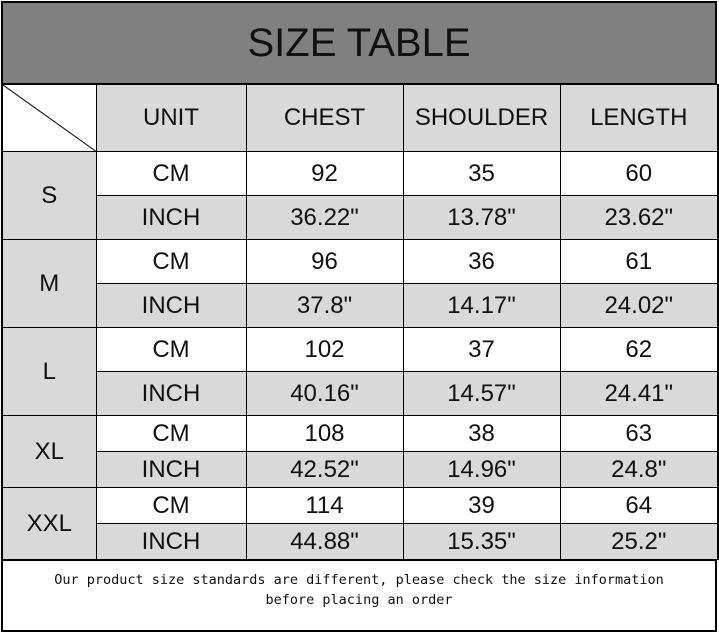  I want to click on table-row: XL CM 108 38 63, so click(360, 451).